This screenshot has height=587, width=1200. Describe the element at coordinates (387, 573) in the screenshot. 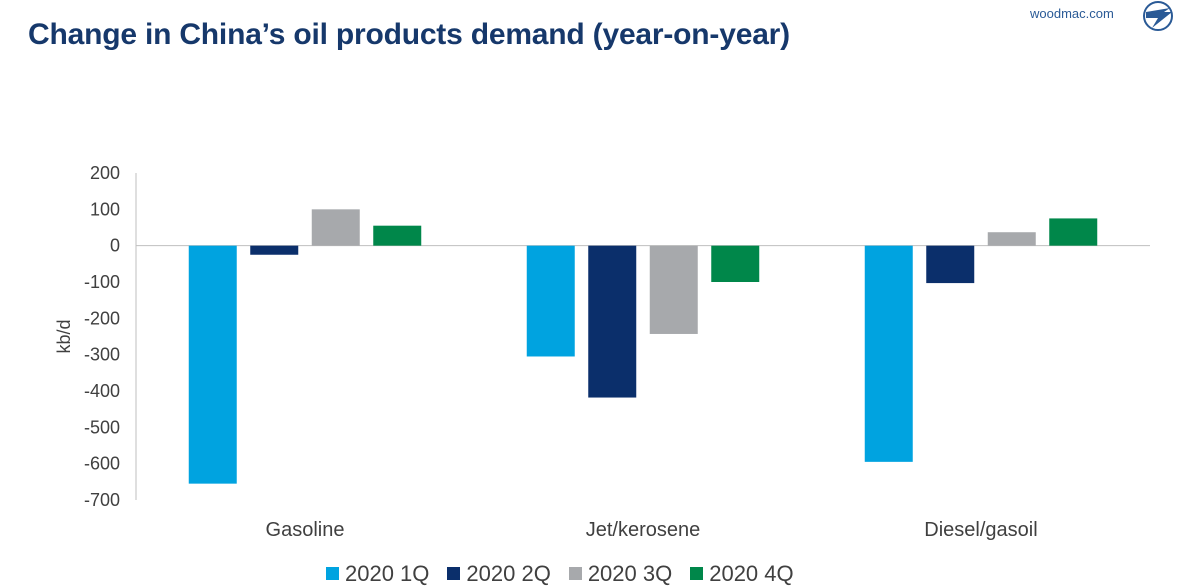

I see `legend-label: 2020 1Q` at that location.